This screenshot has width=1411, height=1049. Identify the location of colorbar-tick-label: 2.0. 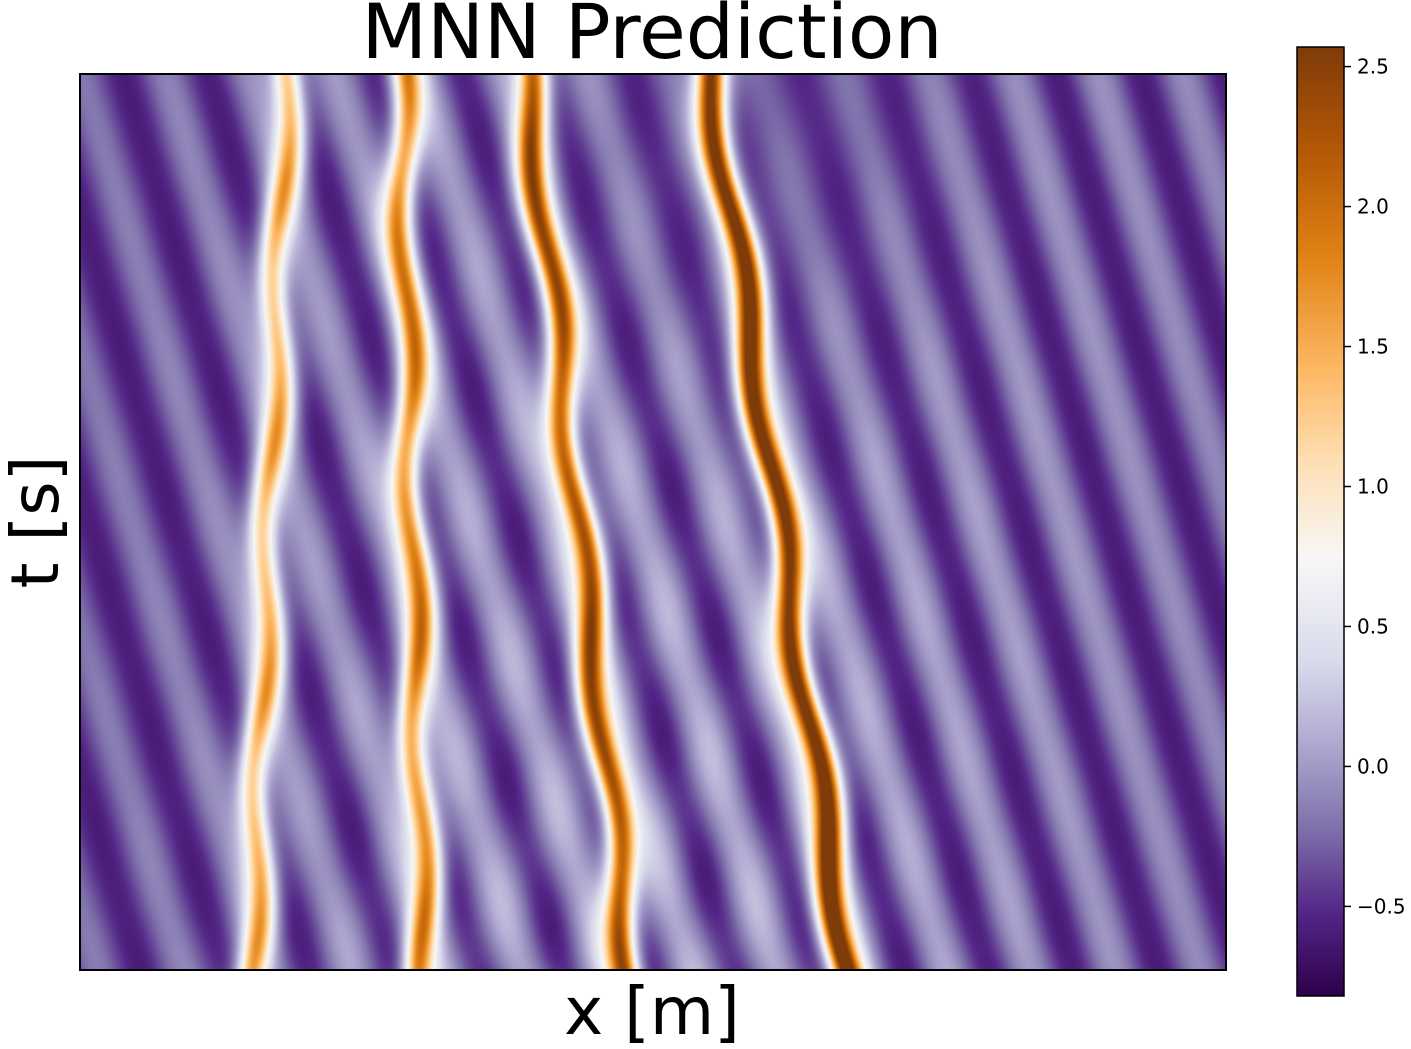
(1373, 207).